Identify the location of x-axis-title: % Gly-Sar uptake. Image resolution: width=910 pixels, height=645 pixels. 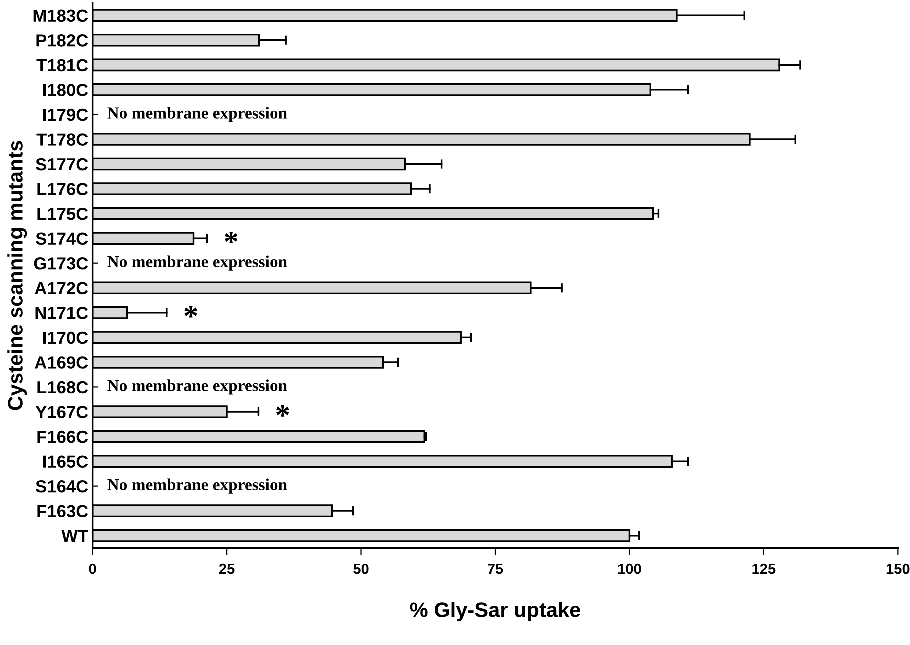
(495, 612).